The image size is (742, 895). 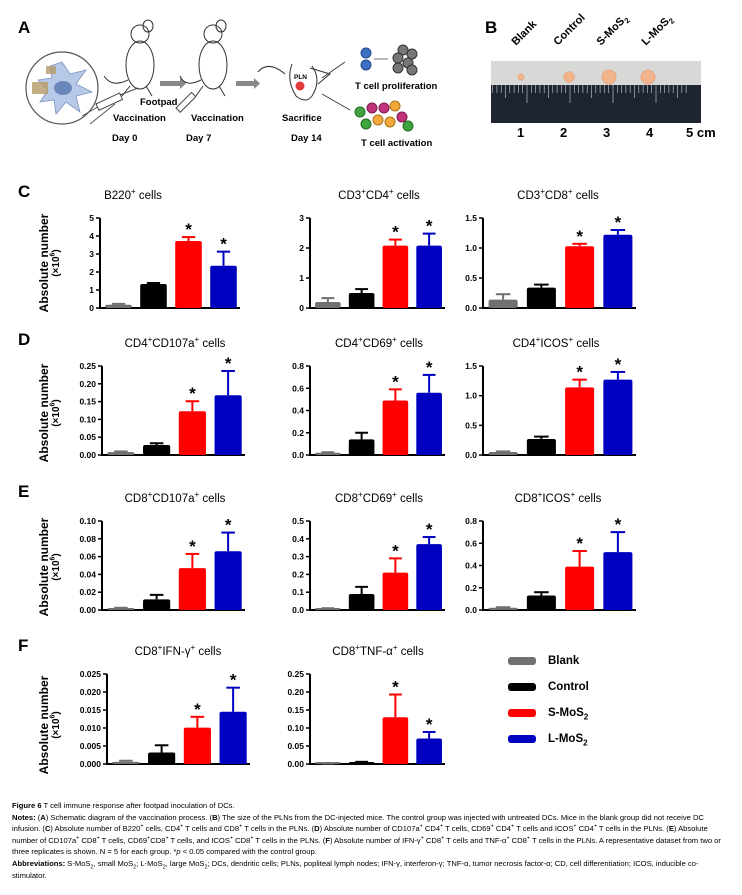 I want to click on panel-letter-e: E, so click(x=24, y=491).